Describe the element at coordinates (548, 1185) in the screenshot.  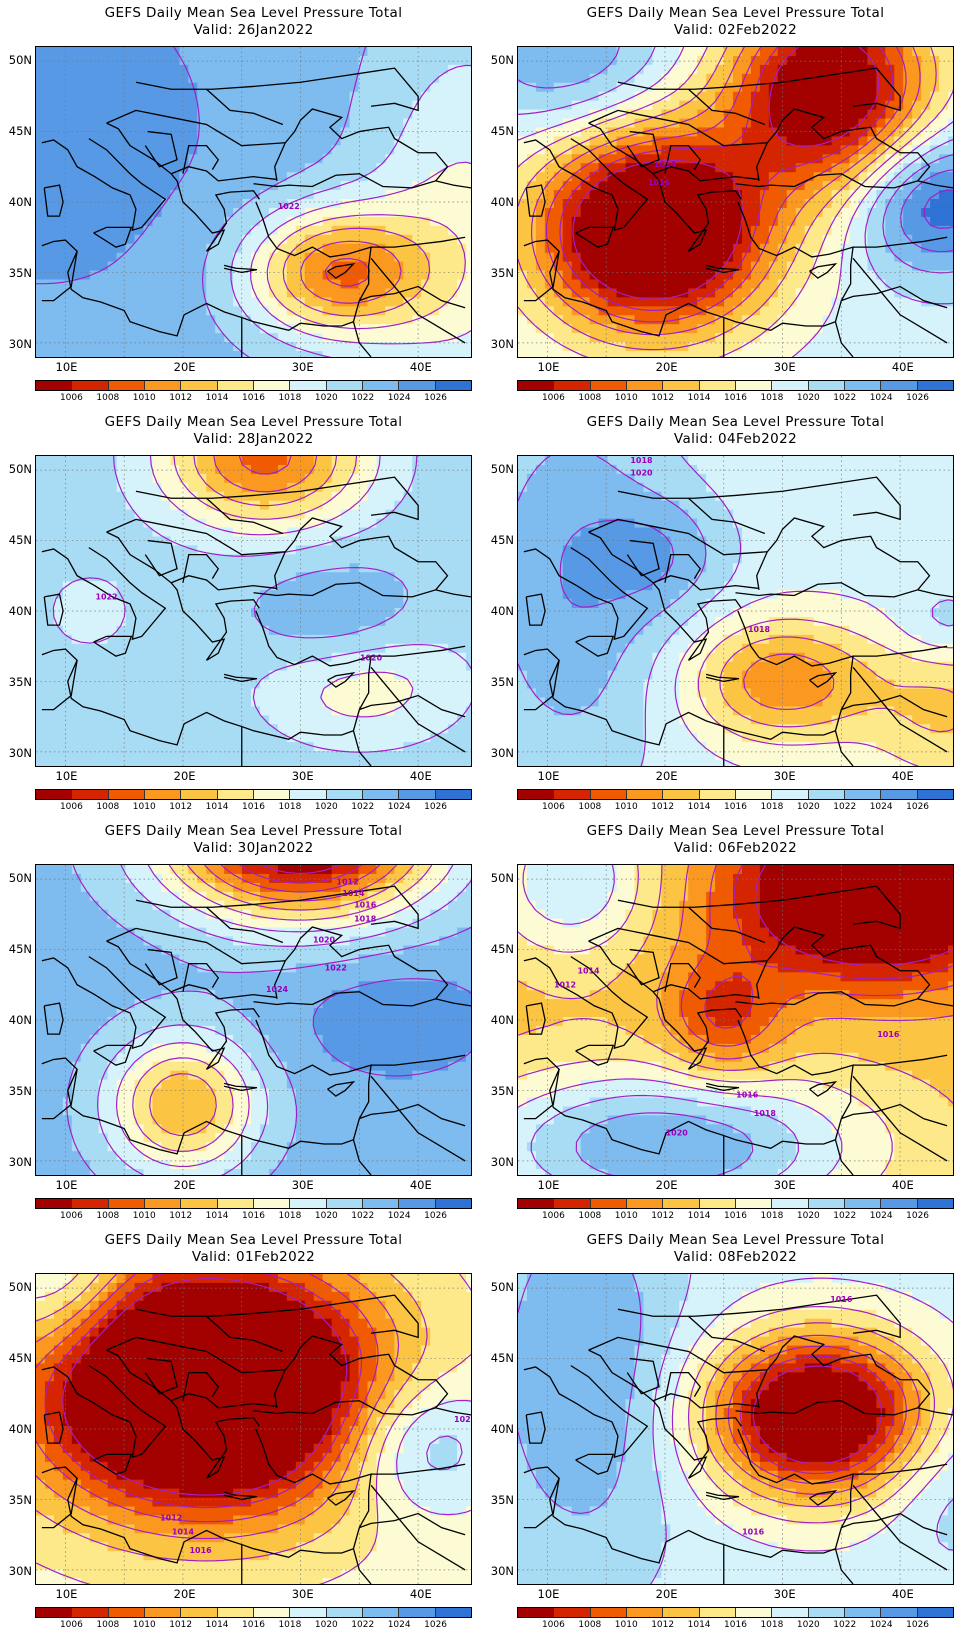
I see `longitude-label: 10E` at that location.